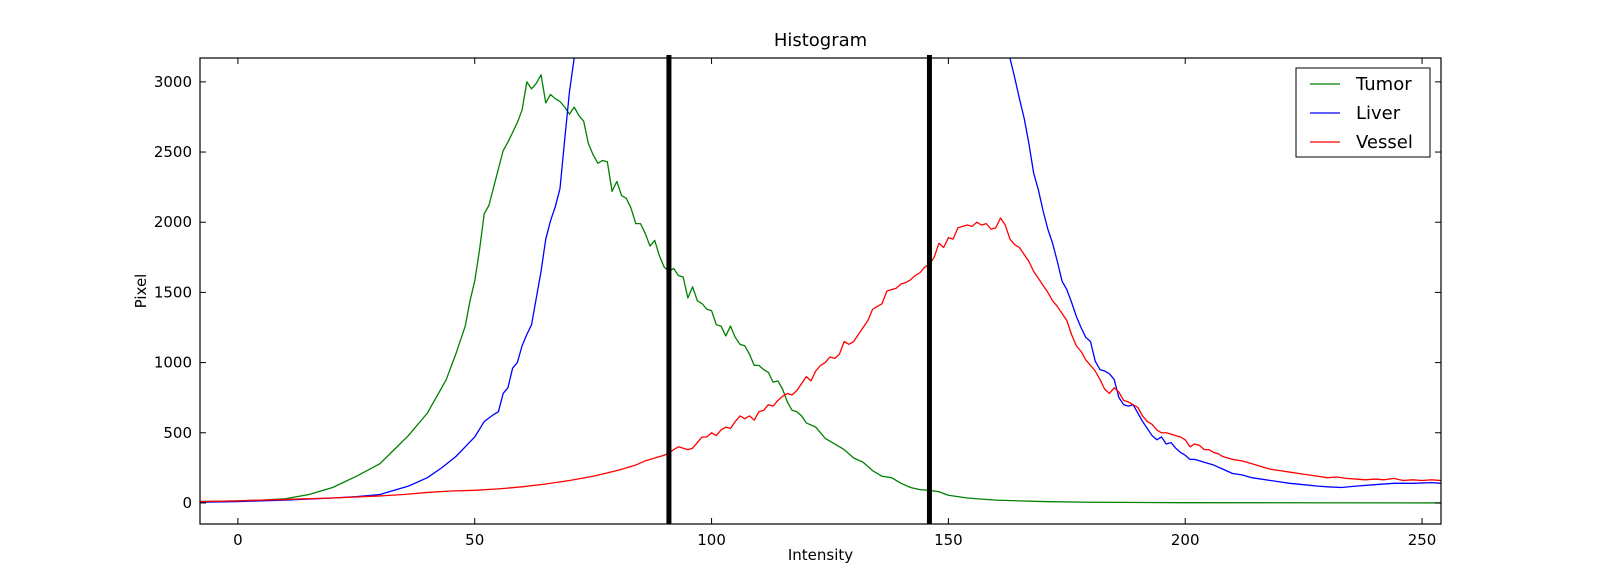 The image size is (1597, 580). What do you see at coordinates (141, 291) in the screenshot?
I see `y-axis-label: Pixel` at bounding box center [141, 291].